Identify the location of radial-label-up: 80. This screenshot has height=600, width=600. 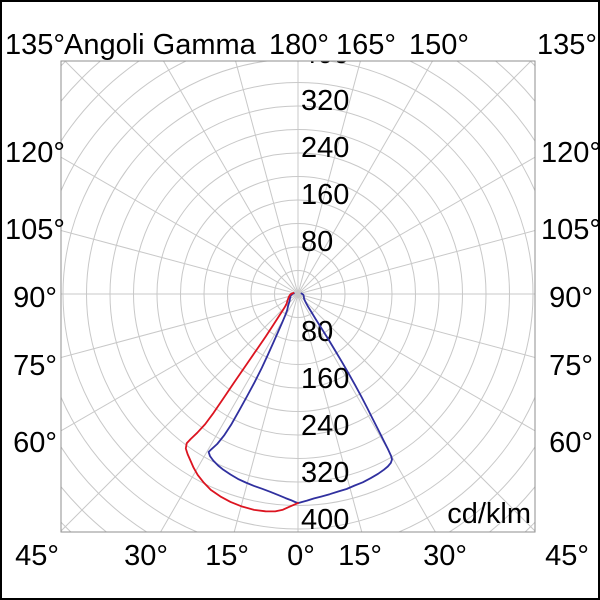
(317, 242).